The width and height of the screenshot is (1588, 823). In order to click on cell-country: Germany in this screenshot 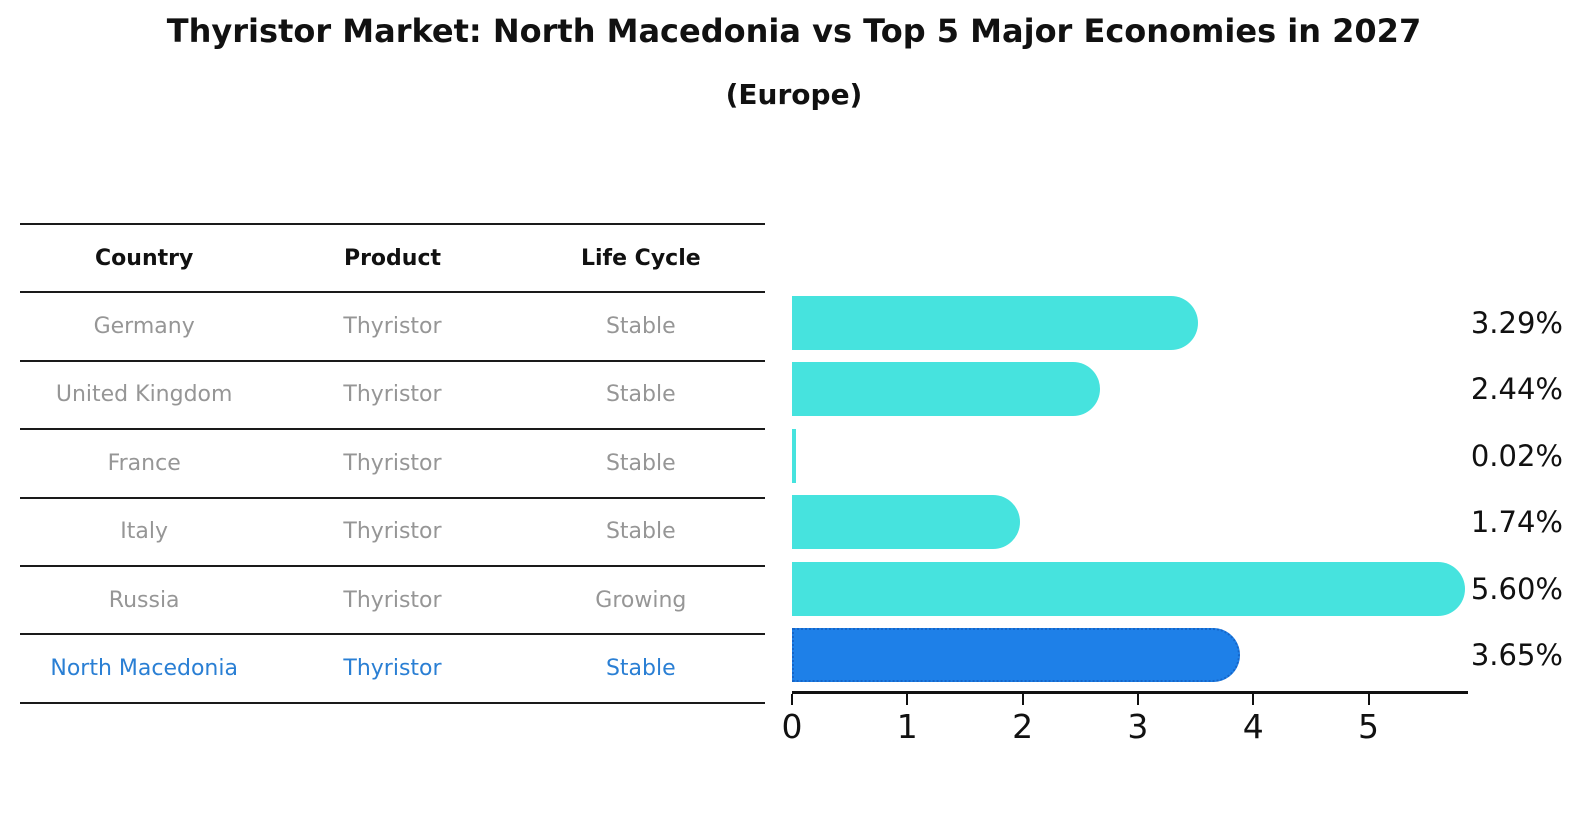, I will do `click(144, 327)`.